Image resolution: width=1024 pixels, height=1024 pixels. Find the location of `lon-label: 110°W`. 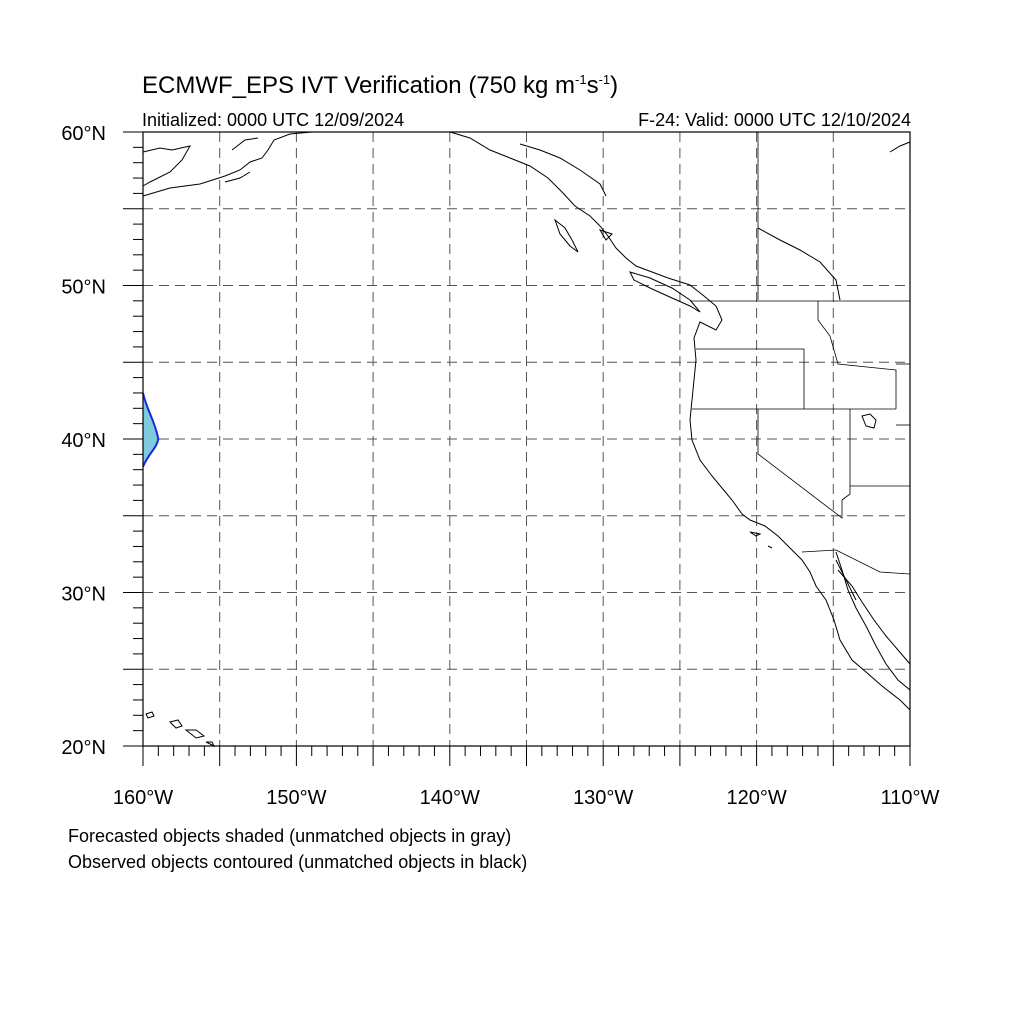

lon-label: 110°W is located at coordinates (910, 798).